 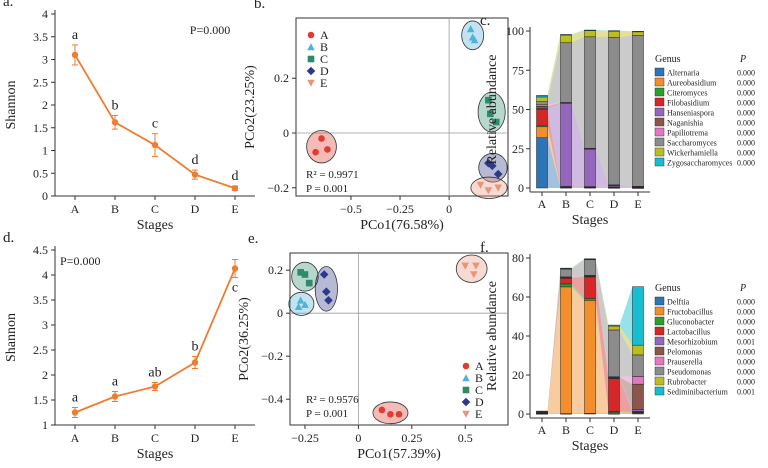 What do you see at coordinates (234, 209) in the screenshot?
I see `x-tick-label: E` at bounding box center [234, 209].